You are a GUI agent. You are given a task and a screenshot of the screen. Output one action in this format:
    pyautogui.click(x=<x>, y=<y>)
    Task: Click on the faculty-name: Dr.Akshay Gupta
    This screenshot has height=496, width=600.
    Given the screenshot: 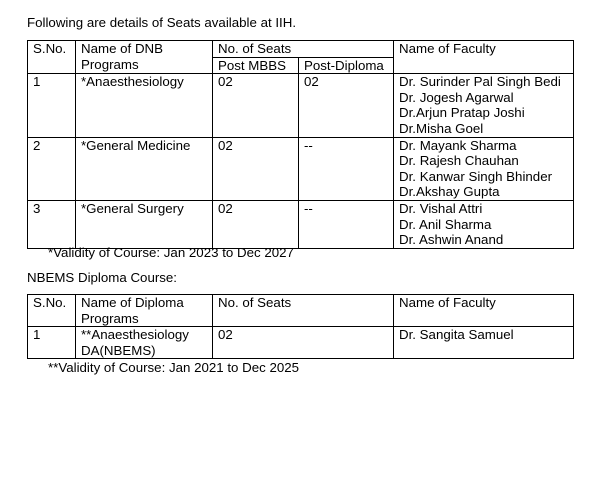 What is the action you would take?
    pyautogui.click(x=449, y=192)
    